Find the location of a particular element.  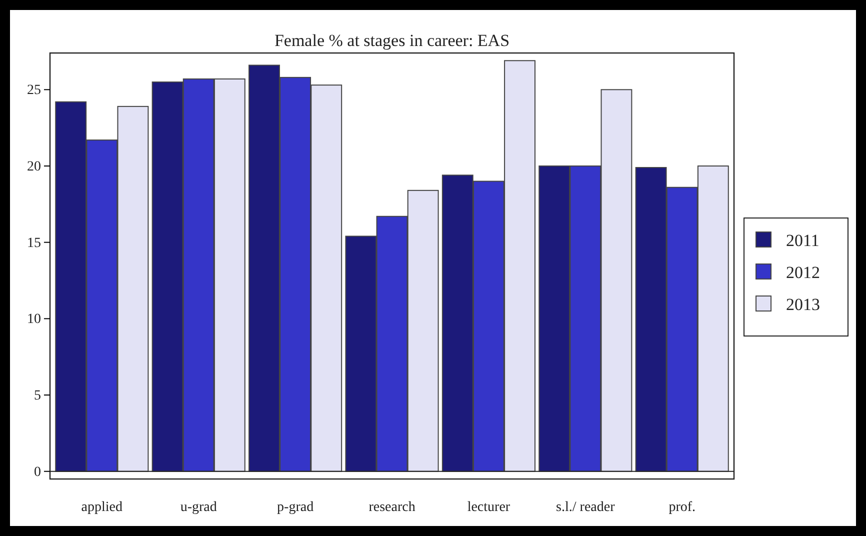

legend-label: 2012 is located at coordinates (803, 272).